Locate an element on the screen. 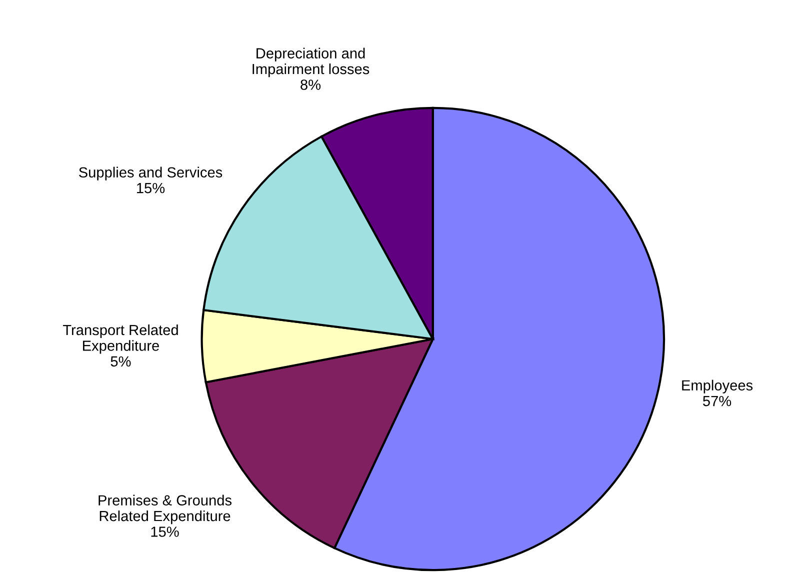  slice-label: Employees is located at coordinates (717, 387).